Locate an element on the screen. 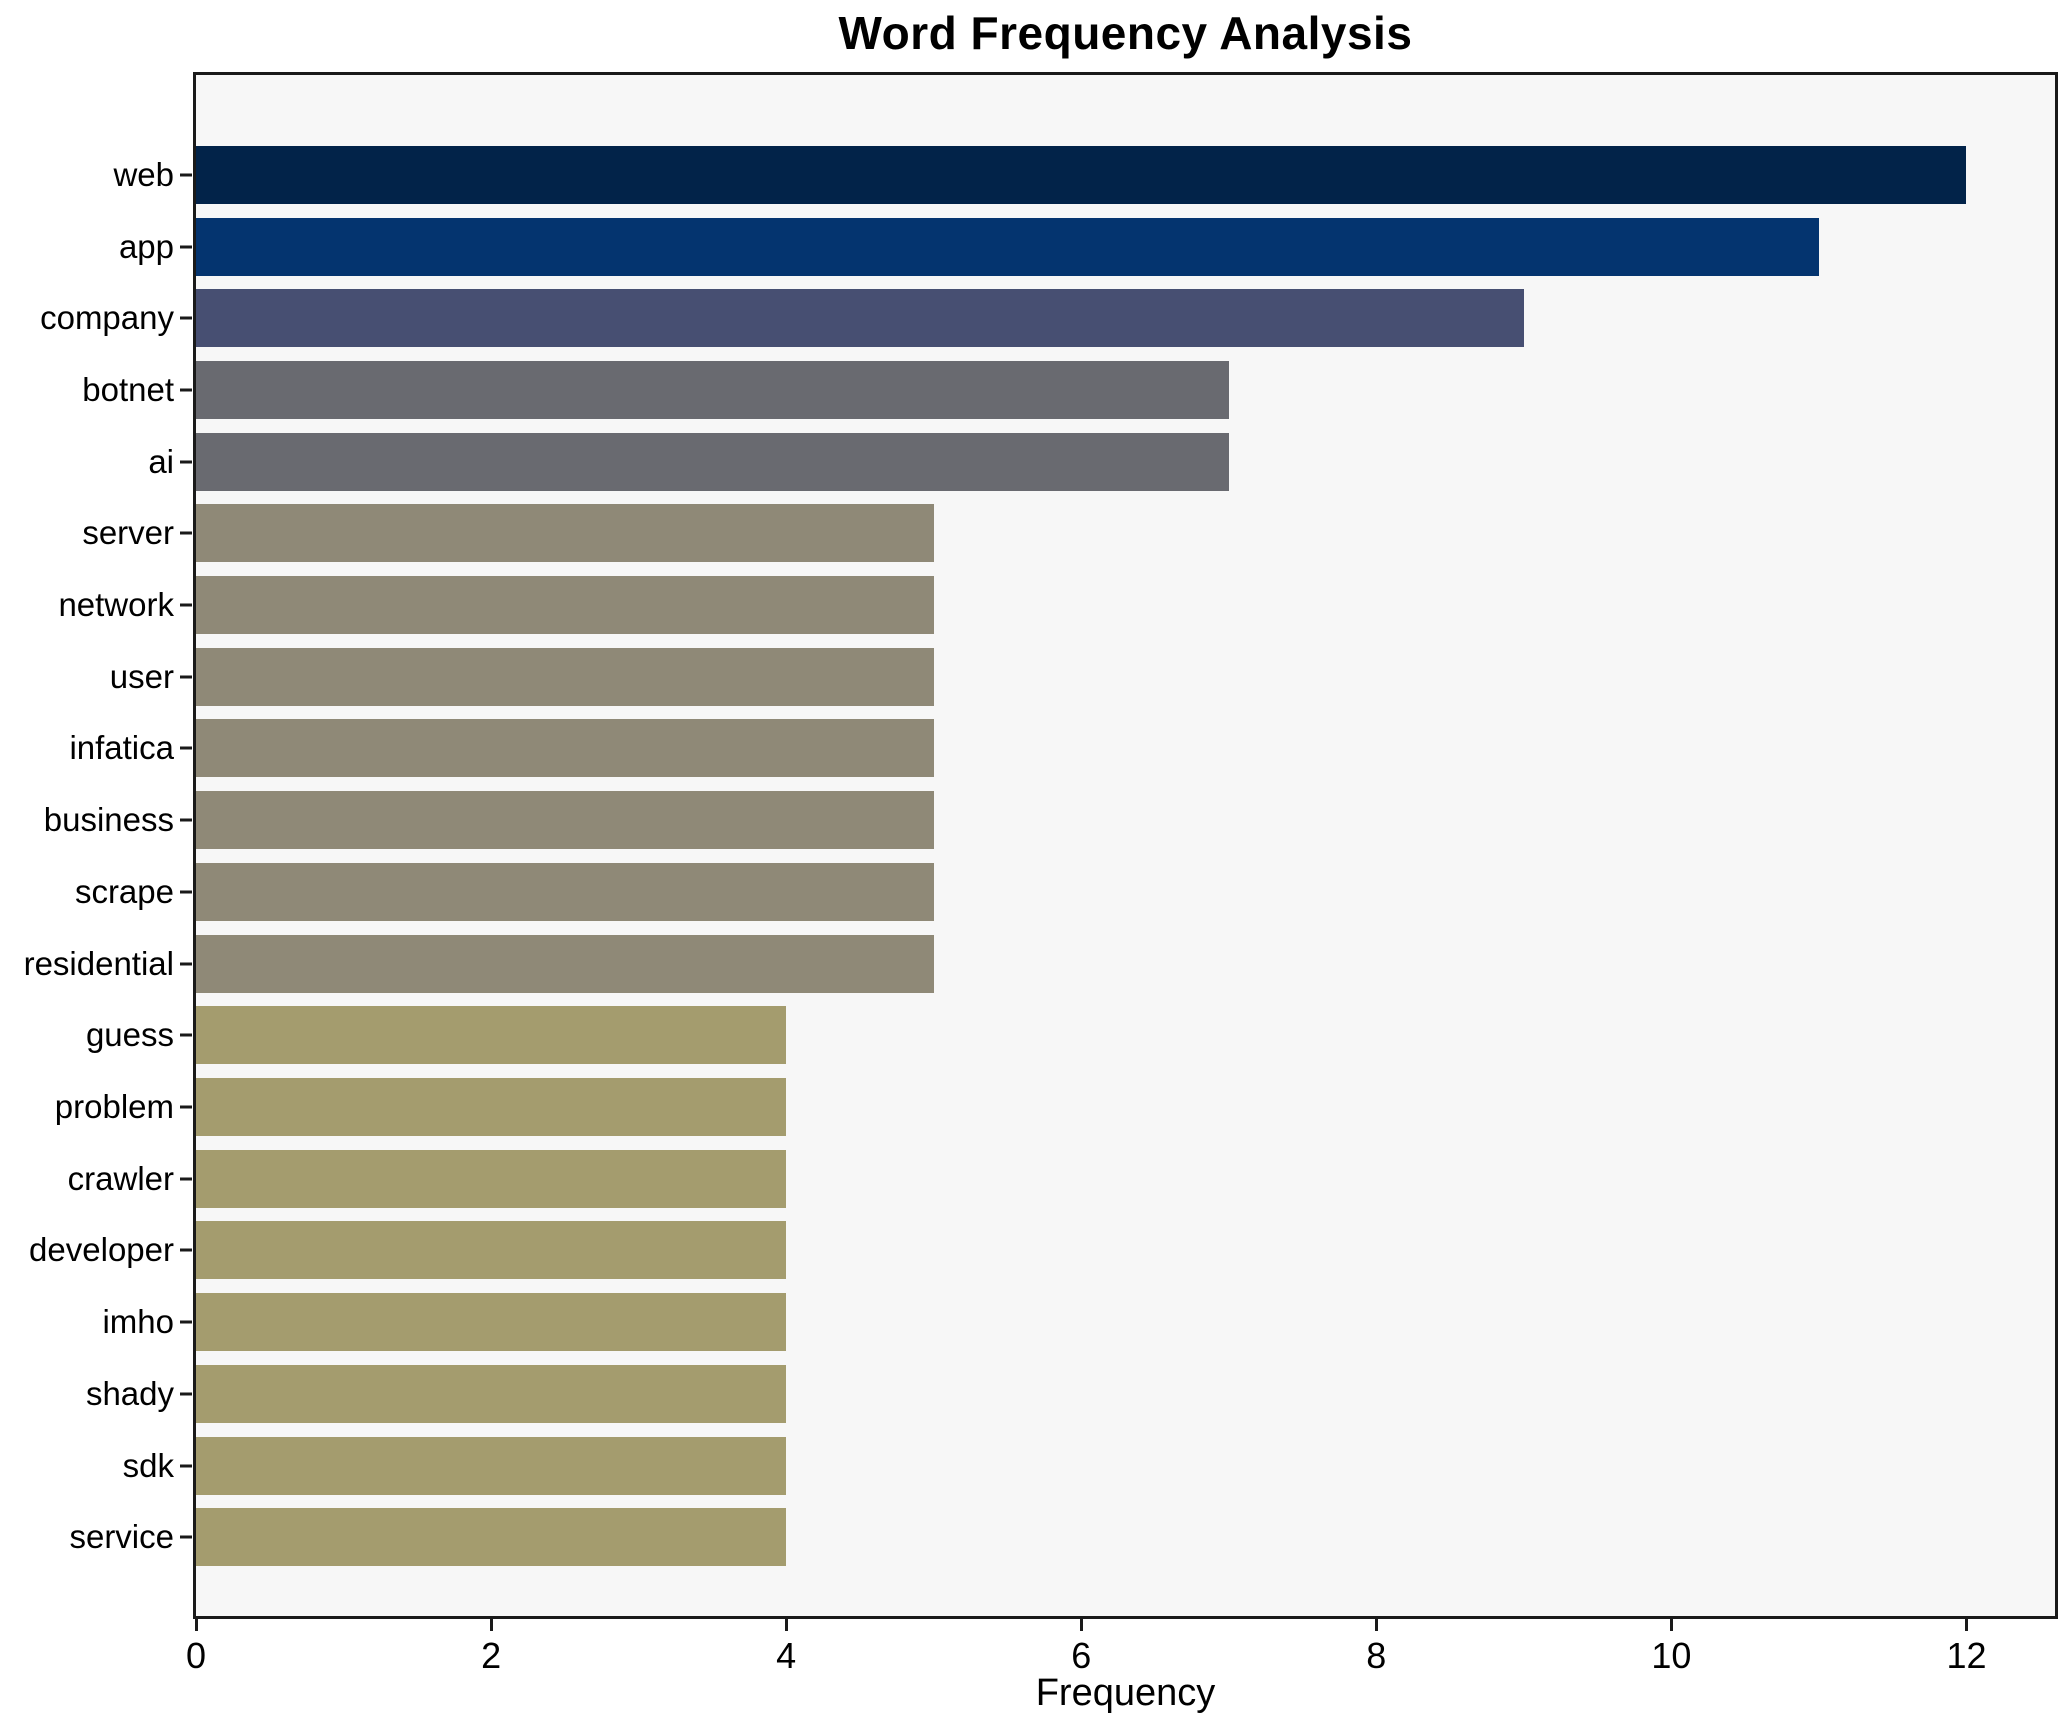  x-axis-title: Frequency is located at coordinates (1125, 1693).